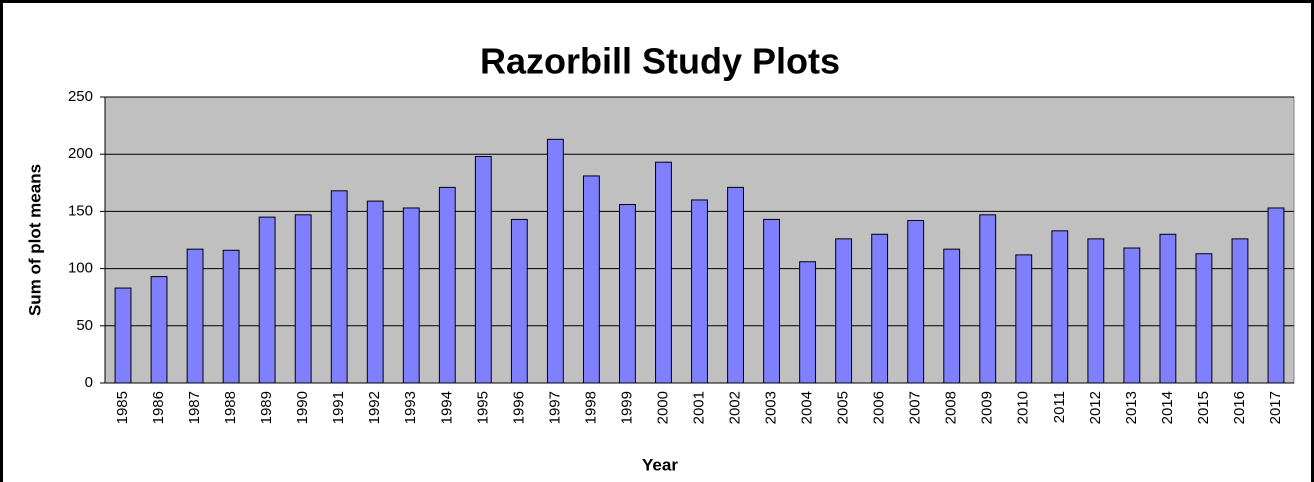 This screenshot has height=482, width=1314. I want to click on x-tick-label: 2008, so click(951, 407).